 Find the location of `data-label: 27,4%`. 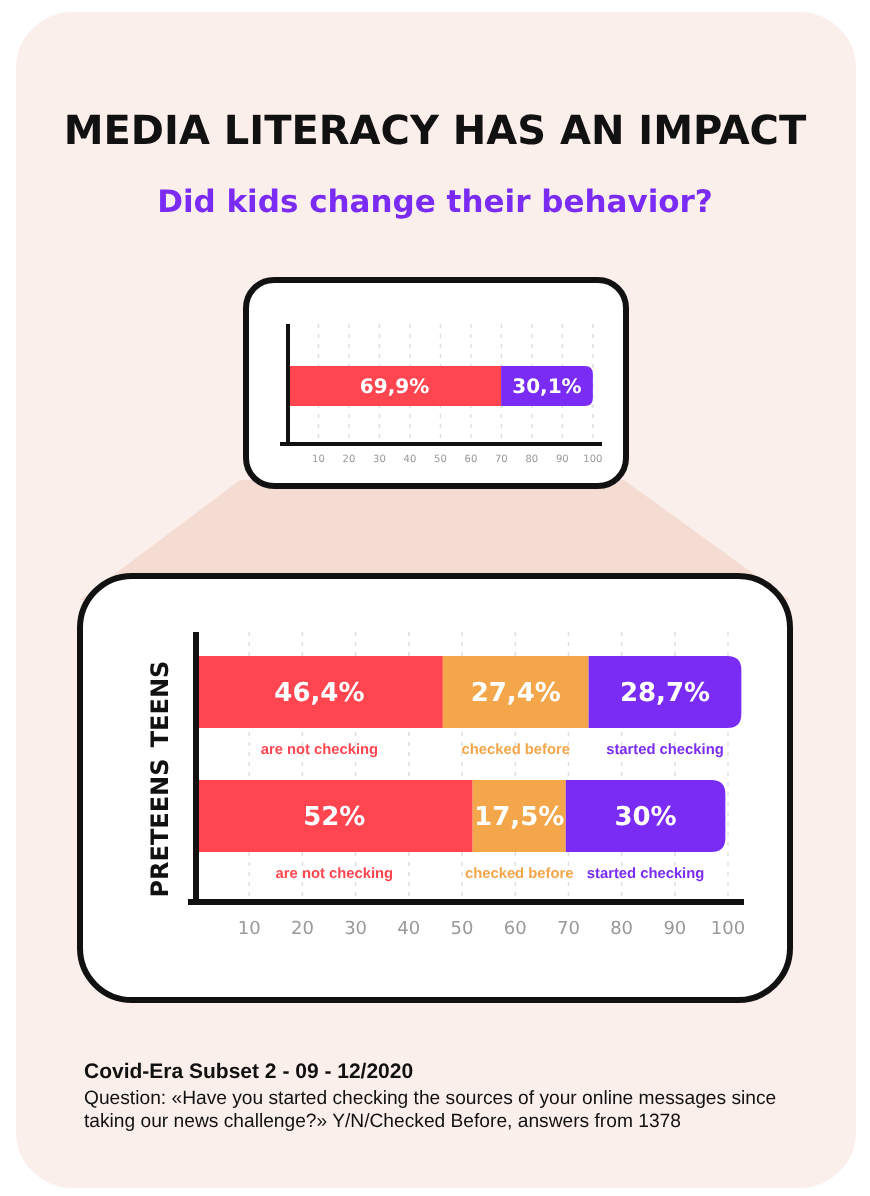

data-label: 27,4% is located at coordinates (515, 694).